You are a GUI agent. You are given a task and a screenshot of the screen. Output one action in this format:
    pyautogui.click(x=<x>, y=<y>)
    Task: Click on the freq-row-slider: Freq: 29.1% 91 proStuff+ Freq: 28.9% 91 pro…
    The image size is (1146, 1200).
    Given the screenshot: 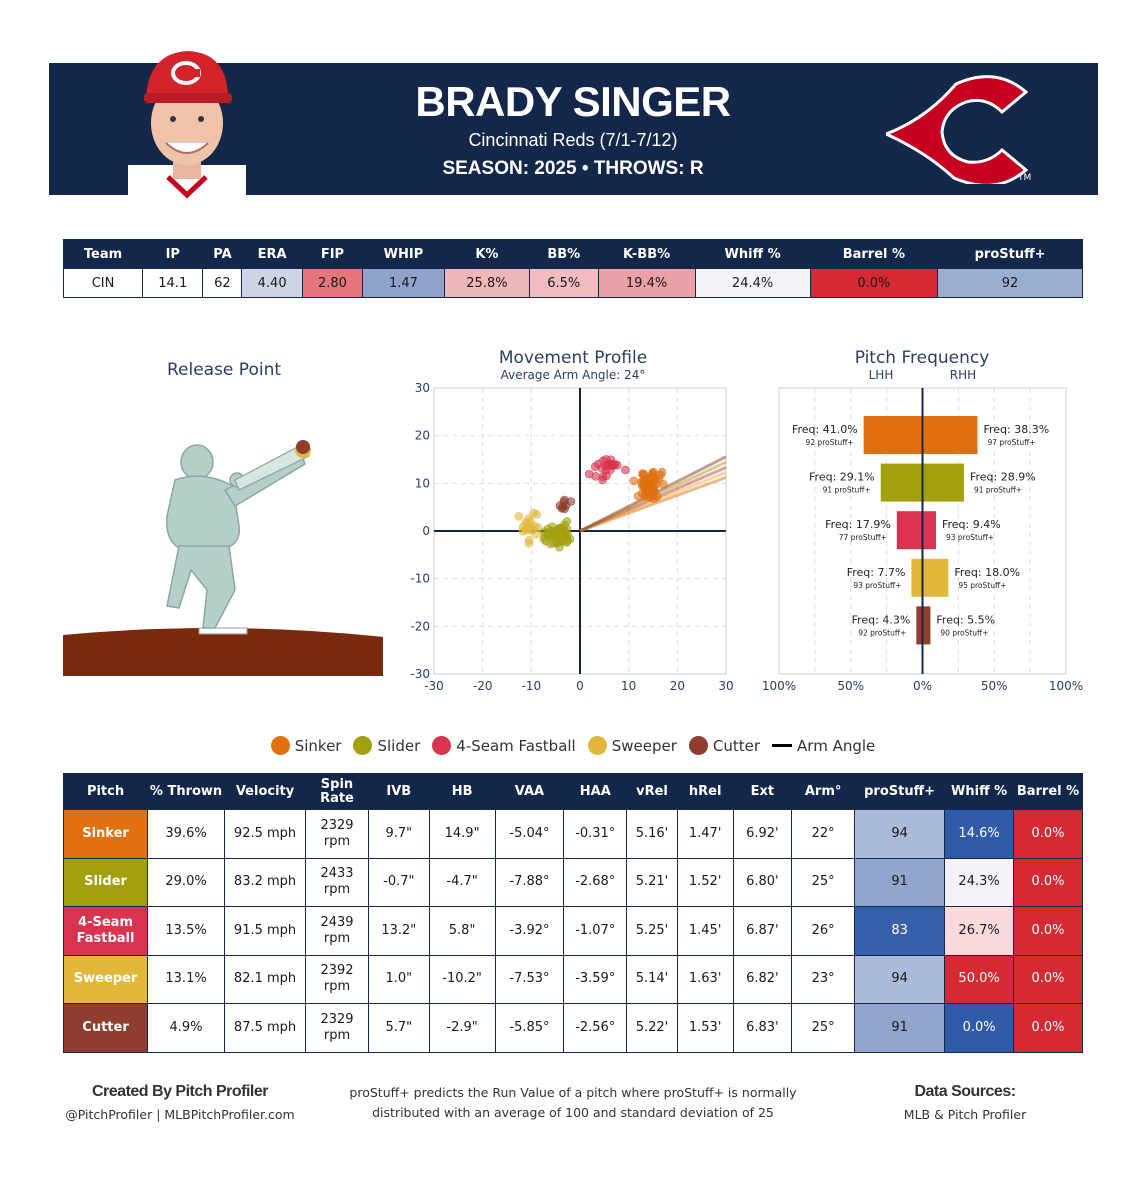 What is the action you would take?
    pyautogui.click(x=922, y=482)
    